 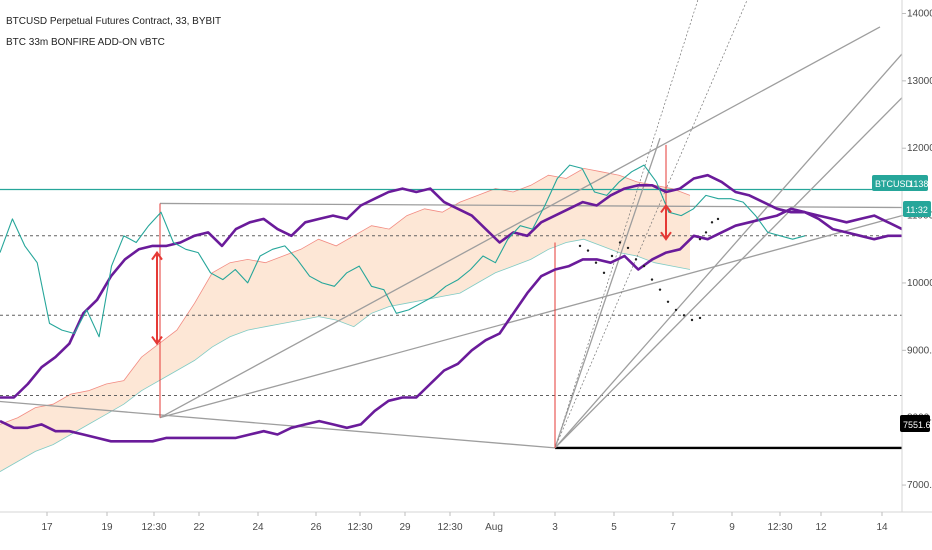 I want to click on low-price-tag: 7551.64, so click(x=916, y=423).